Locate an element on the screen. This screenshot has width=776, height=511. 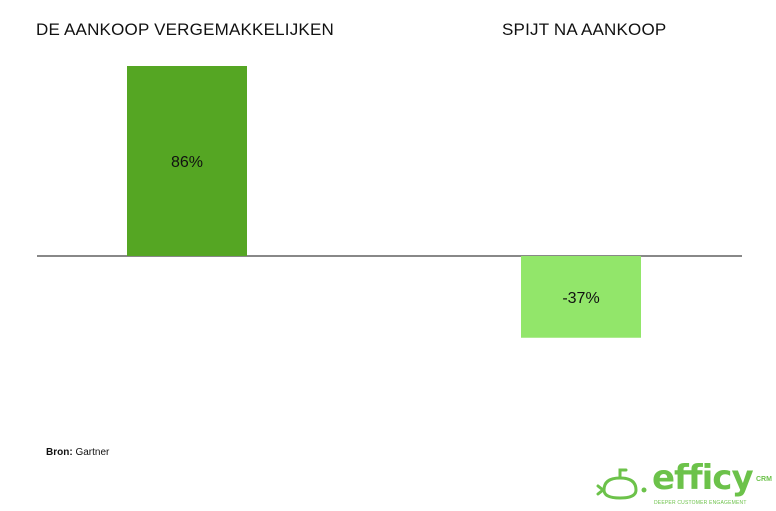
source-text: Gartner is located at coordinates (92, 452).